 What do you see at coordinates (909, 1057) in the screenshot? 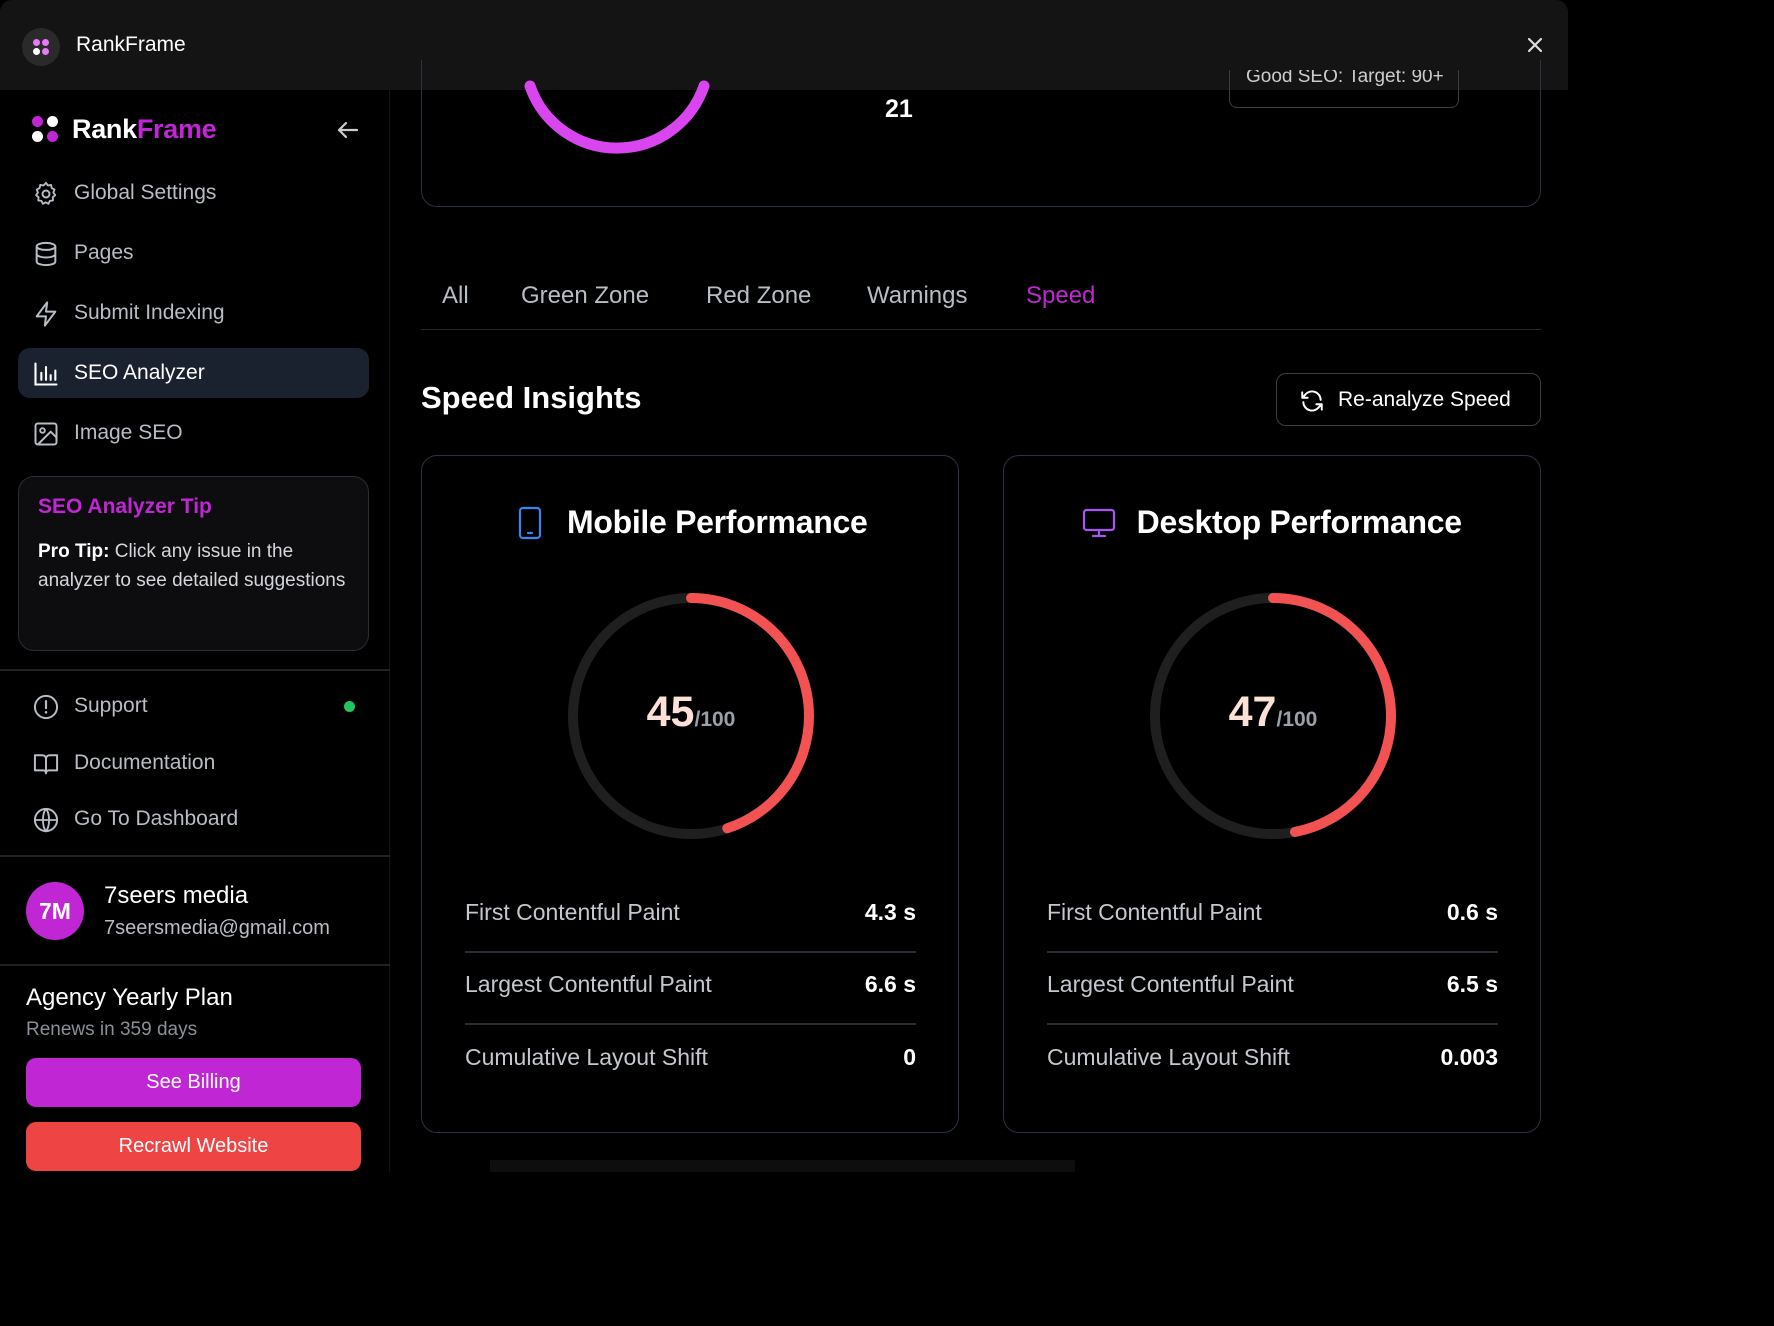
I see `metric-value: 0` at bounding box center [909, 1057].